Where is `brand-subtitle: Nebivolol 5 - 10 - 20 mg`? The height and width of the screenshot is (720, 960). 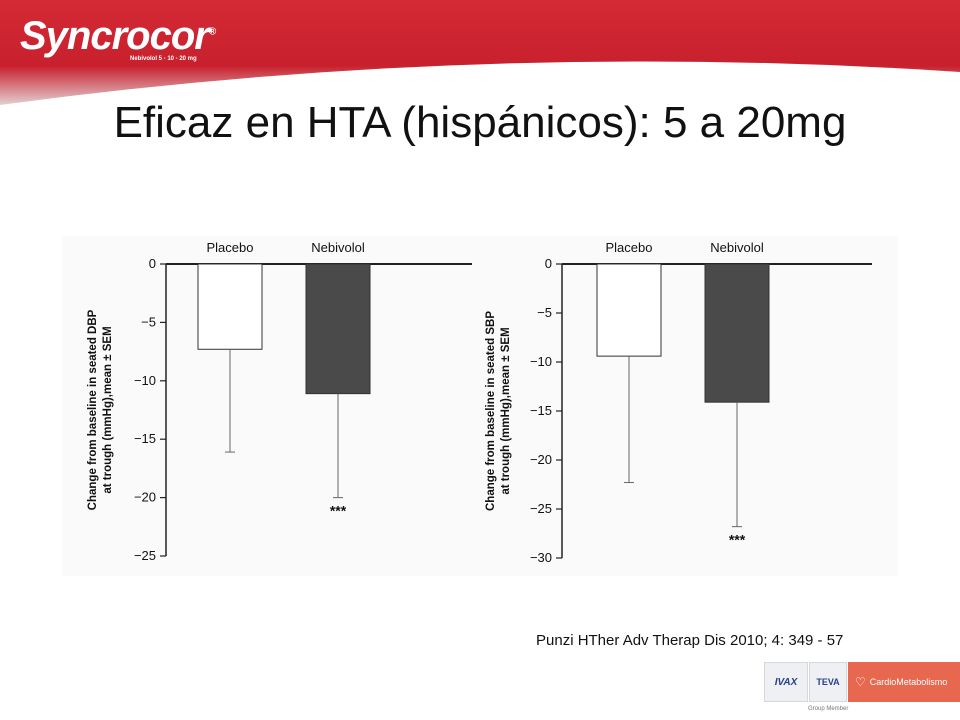
brand-subtitle: Nebivolol 5 - 10 - 20 mg is located at coordinates (163, 59).